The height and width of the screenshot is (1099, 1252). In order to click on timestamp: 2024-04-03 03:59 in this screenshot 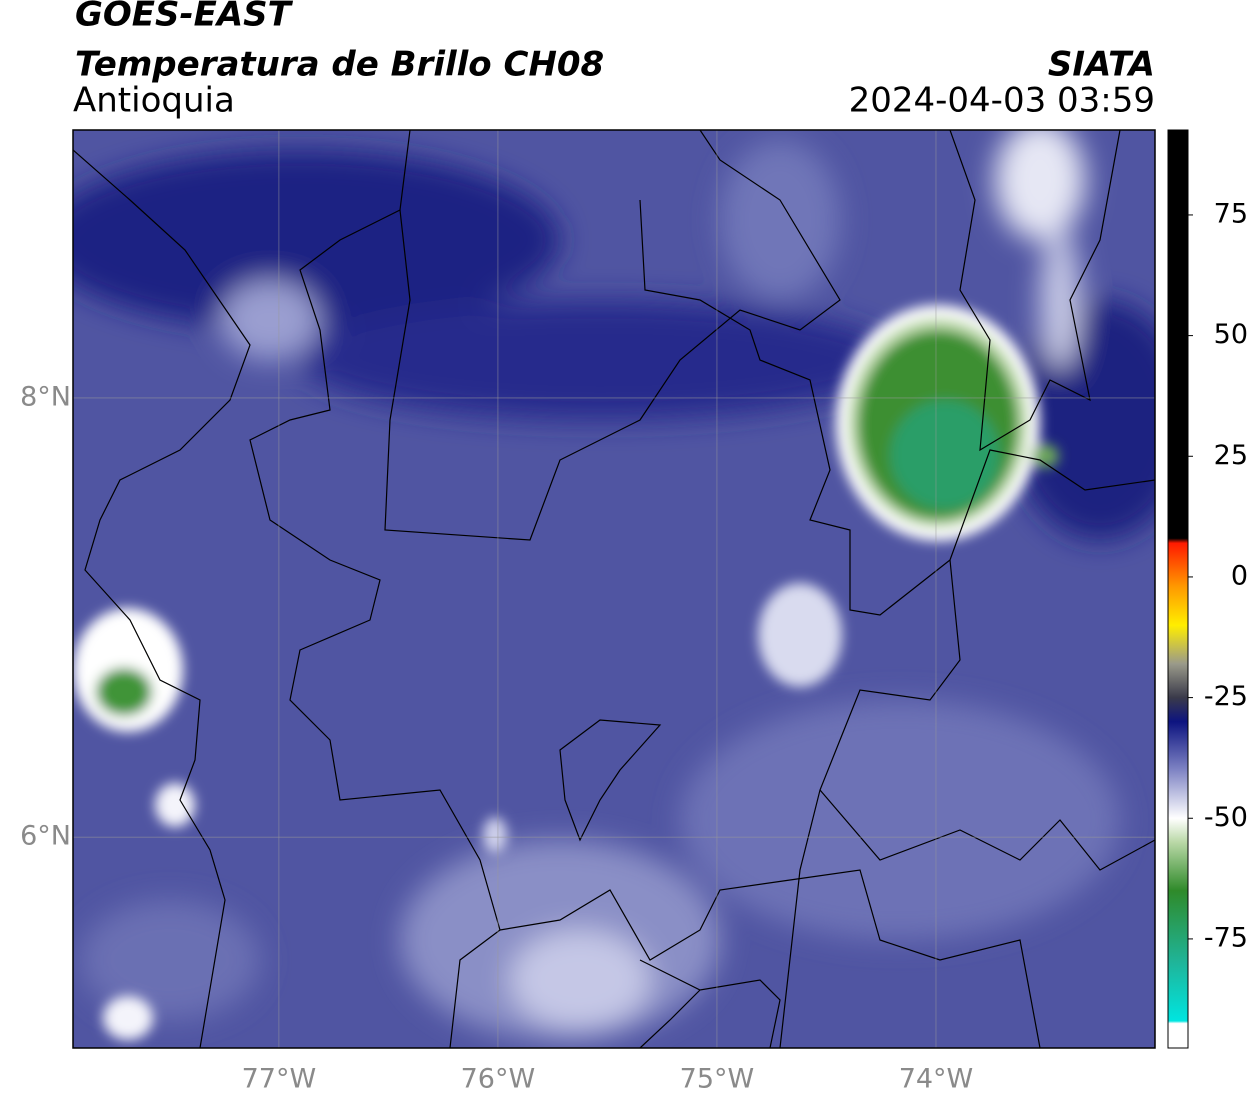, I will do `click(1002, 101)`.